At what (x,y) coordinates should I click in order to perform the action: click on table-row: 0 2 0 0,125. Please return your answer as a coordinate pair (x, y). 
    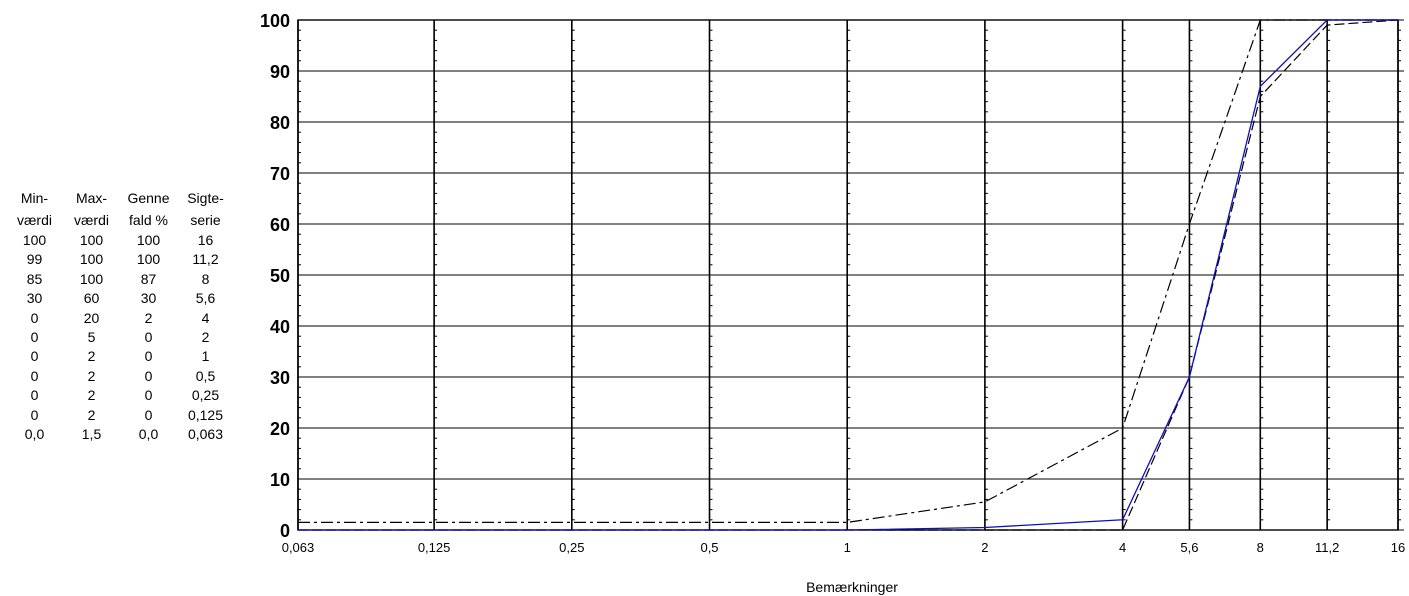
    Looking at the image, I should click on (122, 415).